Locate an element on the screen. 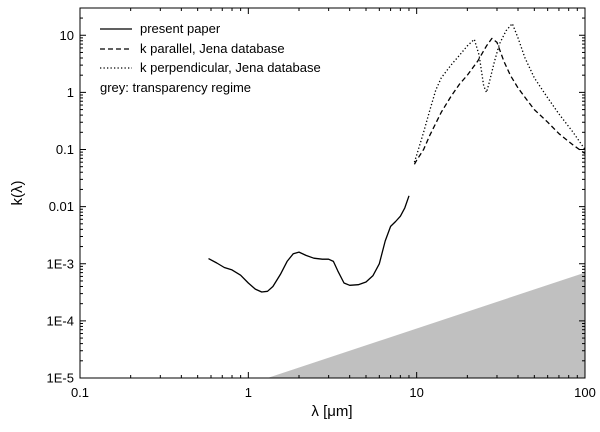 The width and height of the screenshot is (600, 432). legend-label-k-parallel: k parallel, Jena database is located at coordinates (212, 48).